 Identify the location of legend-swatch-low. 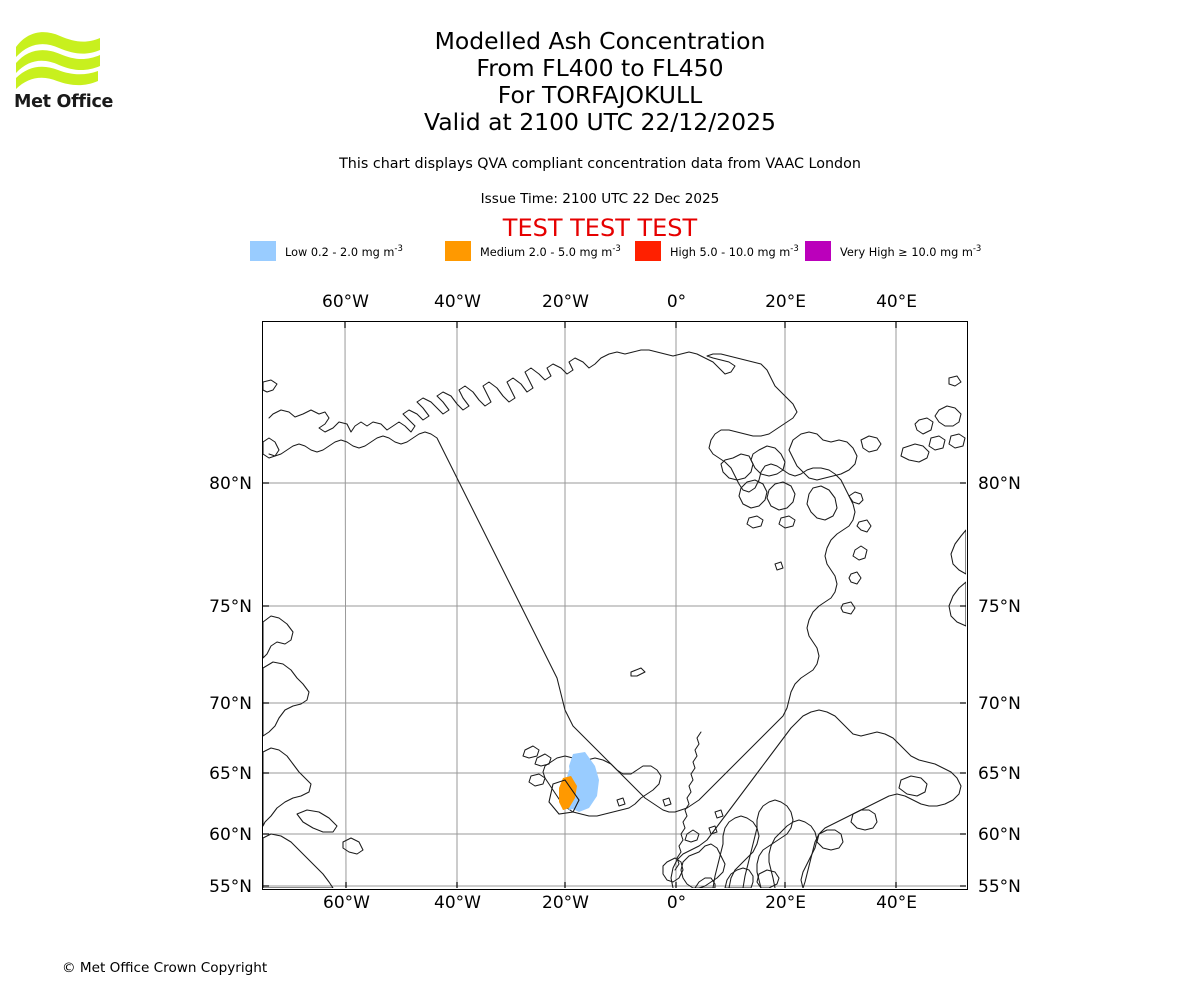
(263, 251).